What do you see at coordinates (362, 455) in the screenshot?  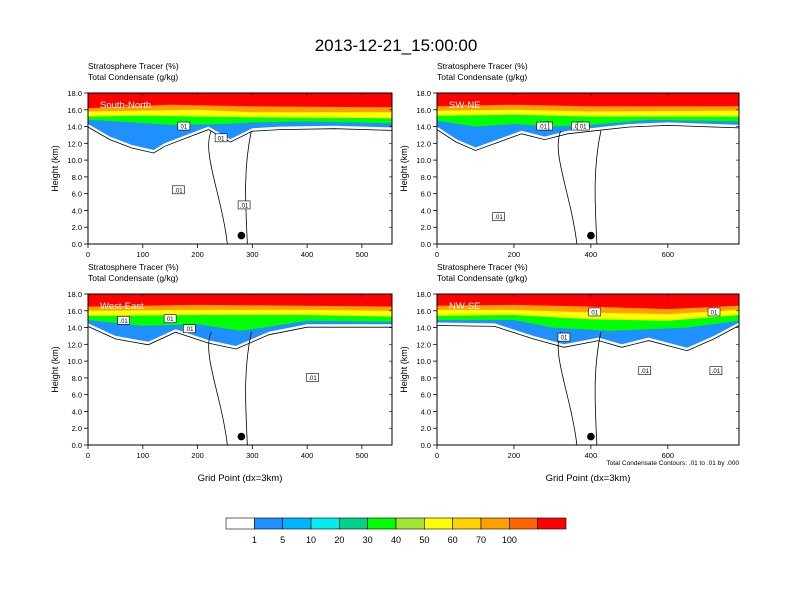 I see `x-tick-label: 500` at bounding box center [362, 455].